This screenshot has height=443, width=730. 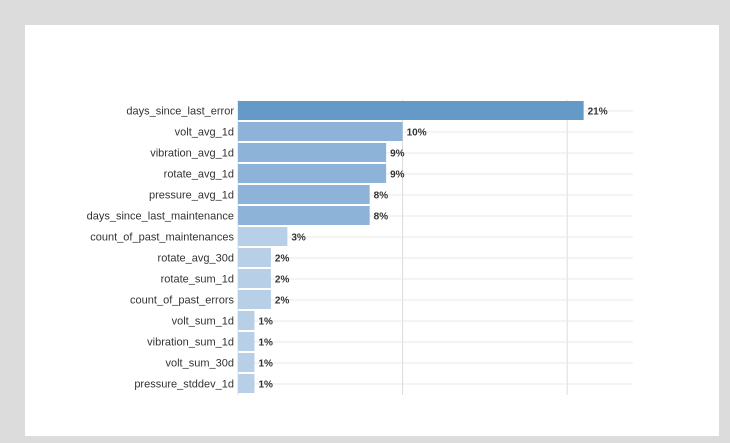 What do you see at coordinates (162, 238) in the screenshot?
I see `category-label: count_of_past_maintenances` at bounding box center [162, 238].